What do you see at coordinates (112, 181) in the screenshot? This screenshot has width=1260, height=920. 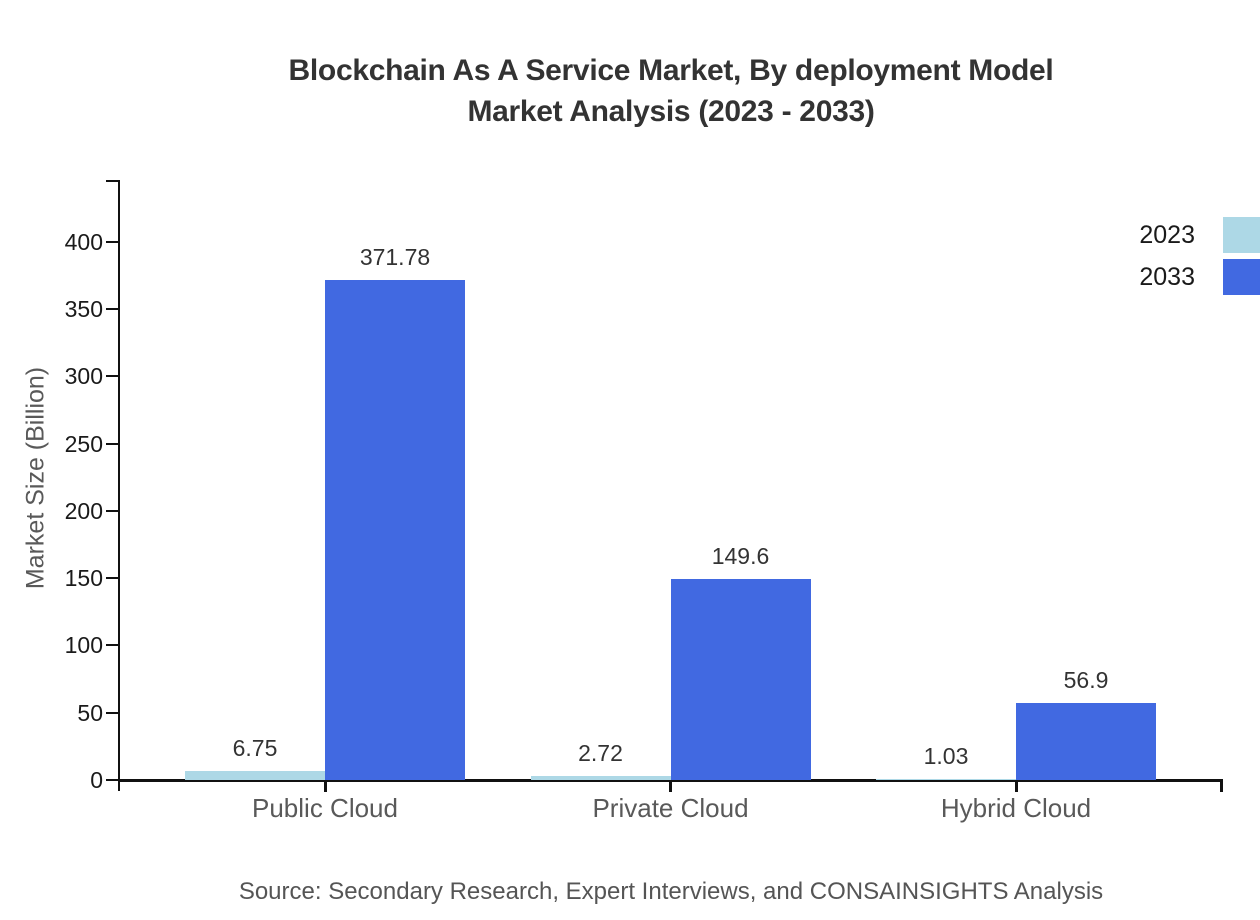 I see `y-axis-end-cap` at bounding box center [112, 181].